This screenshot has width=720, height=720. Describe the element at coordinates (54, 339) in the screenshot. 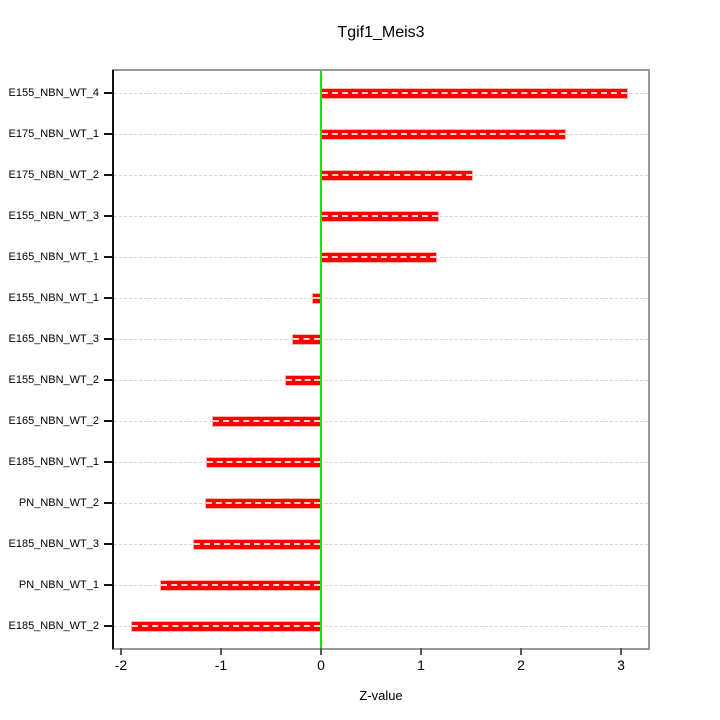

I see `y-tick-label: E165_NBN_WT_3` at that location.